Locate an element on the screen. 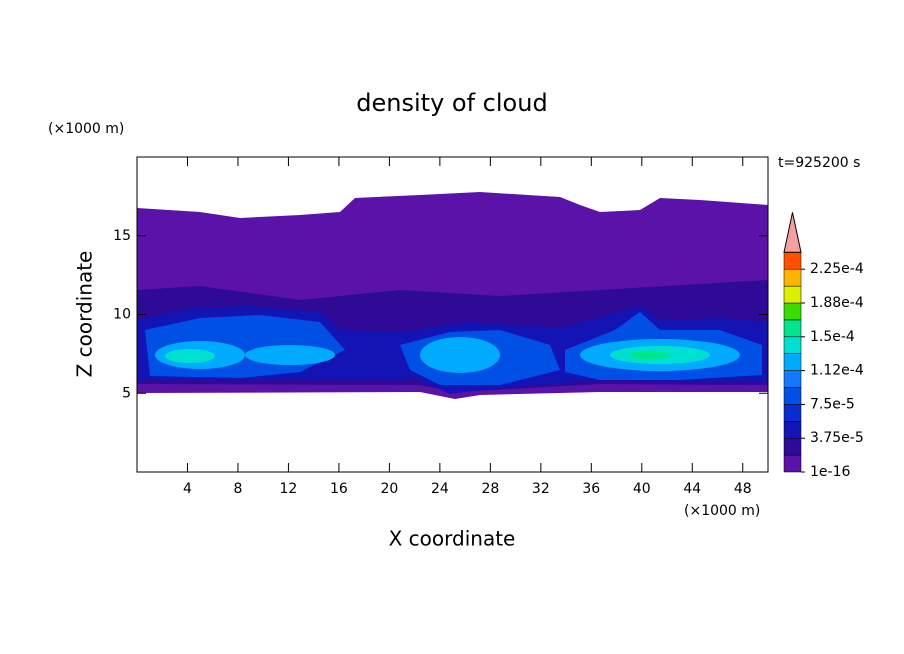  x-axis-label: X coordinate is located at coordinates (452, 539).